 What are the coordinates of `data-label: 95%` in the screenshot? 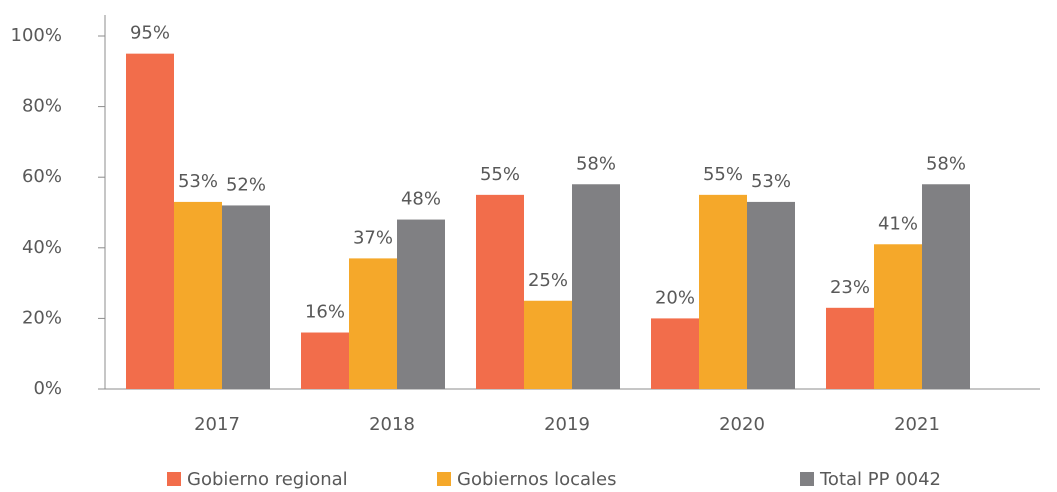 It's located at (150, 33).